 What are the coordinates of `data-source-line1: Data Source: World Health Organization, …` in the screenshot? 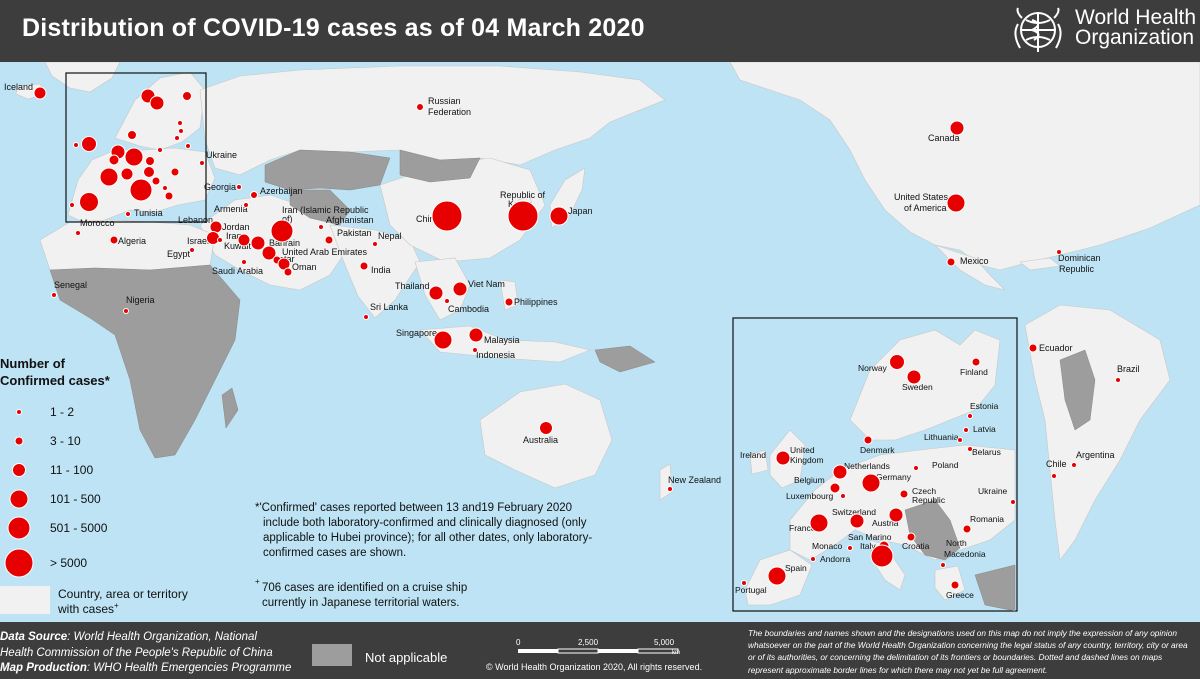 It's located at (145, 638).